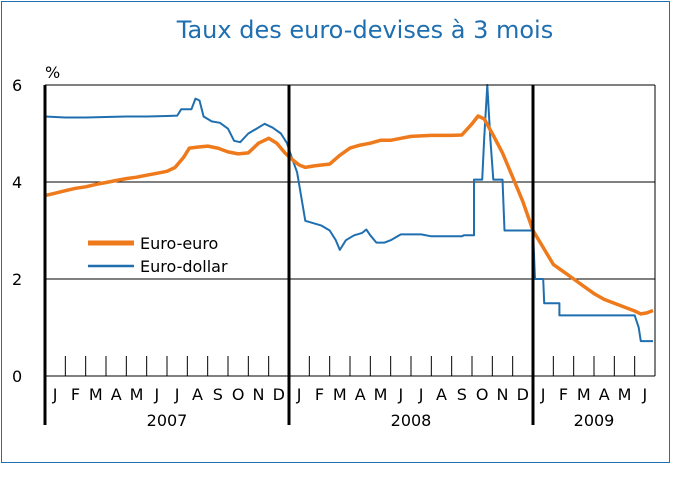 The width and height of the screenshot is (695, 483). Describe the element at coordinates (179, 243) in the screenshot. I see `legend-label: Euro-euro` at that location.